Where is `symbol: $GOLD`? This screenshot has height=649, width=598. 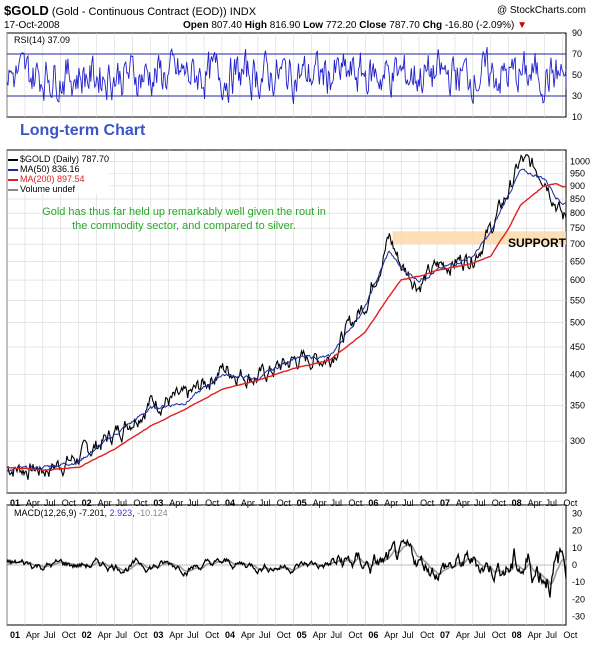 symbol: $GOLD is located at coordinates (26, 10).